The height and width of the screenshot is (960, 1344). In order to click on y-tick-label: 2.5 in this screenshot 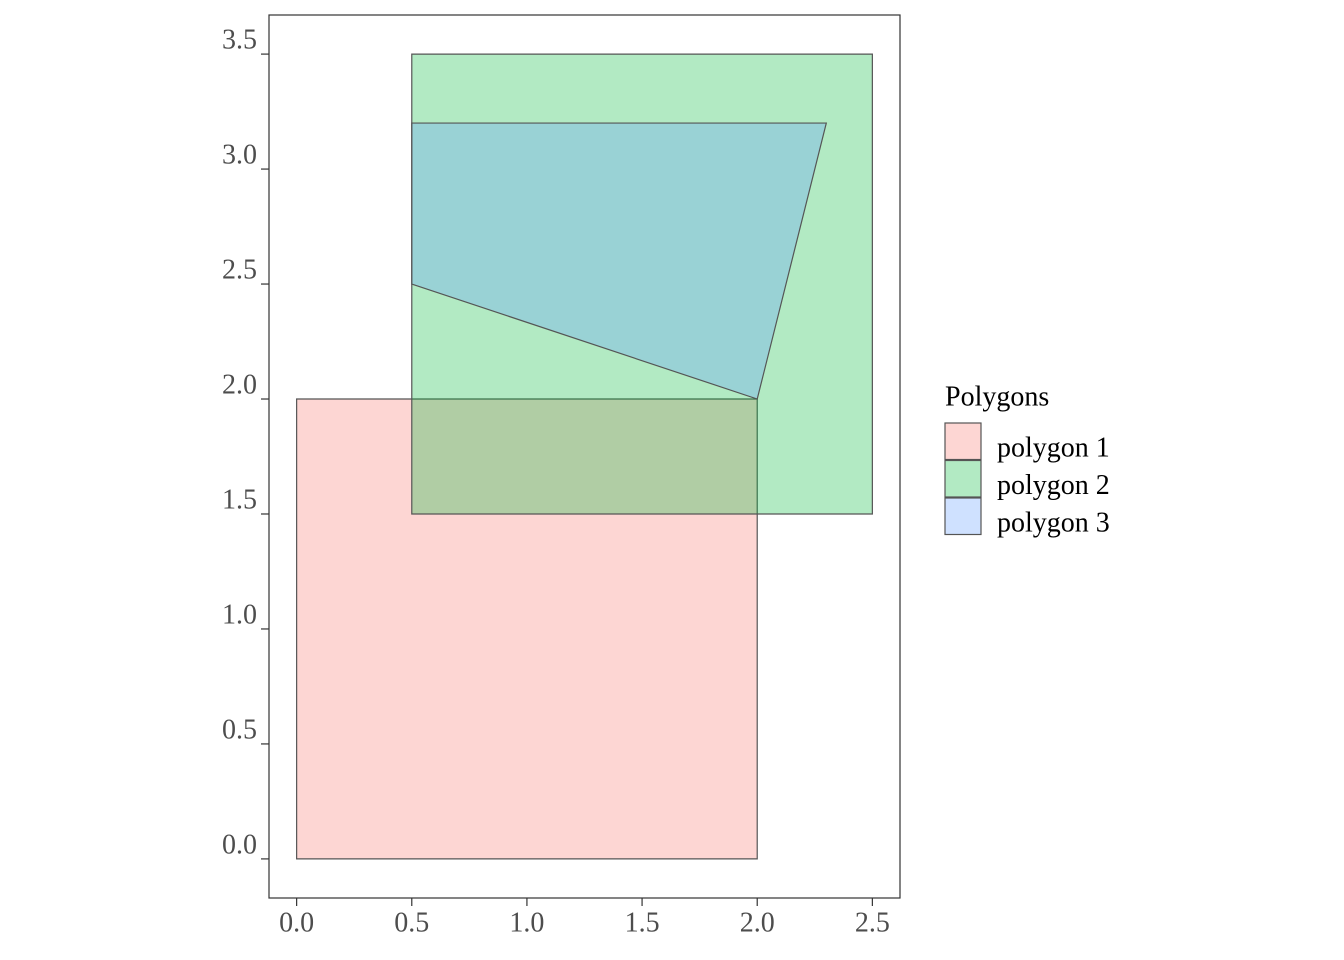, I will do `click(239, 269)`.